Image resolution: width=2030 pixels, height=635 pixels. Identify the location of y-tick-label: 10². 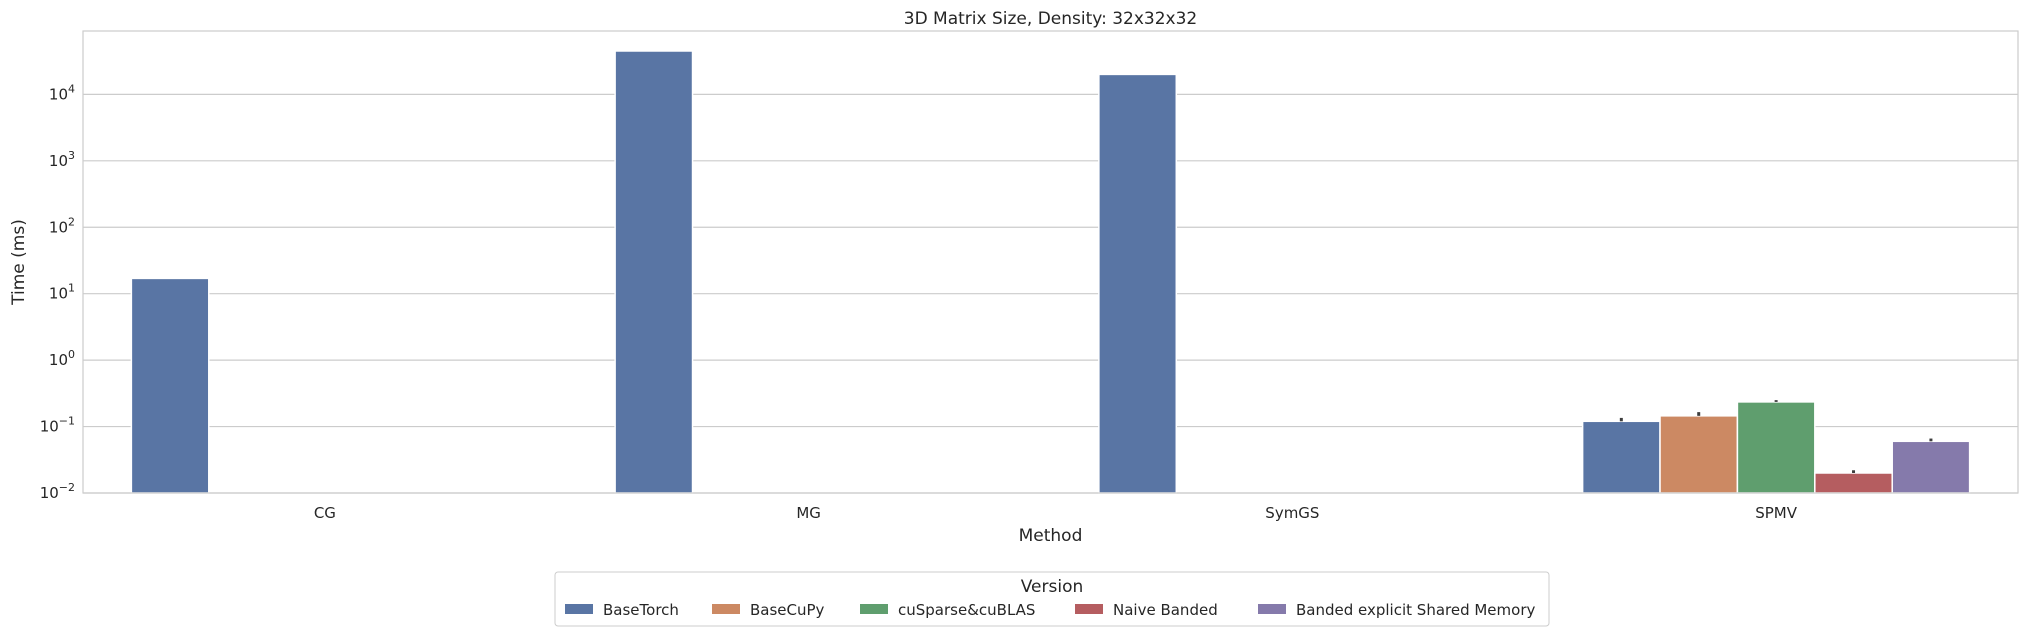
(62, 225).